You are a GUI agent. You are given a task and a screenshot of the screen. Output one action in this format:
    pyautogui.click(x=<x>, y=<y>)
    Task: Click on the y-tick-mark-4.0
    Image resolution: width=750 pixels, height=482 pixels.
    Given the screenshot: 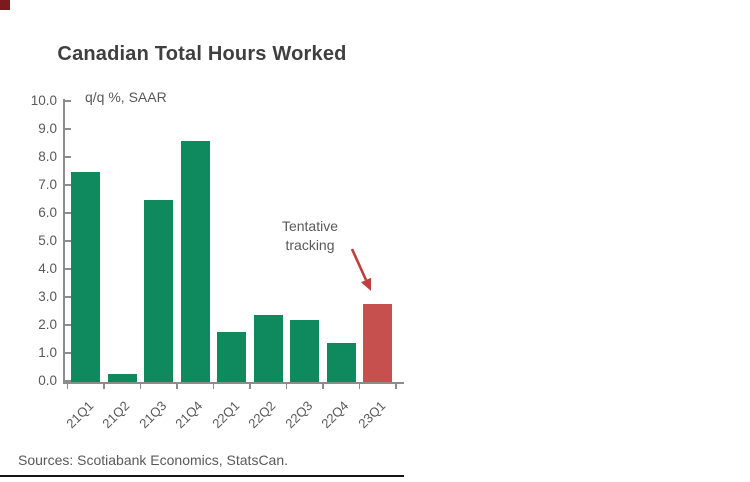 What is the action you would take?
    pyautogui.click(x=68, y=269)
    